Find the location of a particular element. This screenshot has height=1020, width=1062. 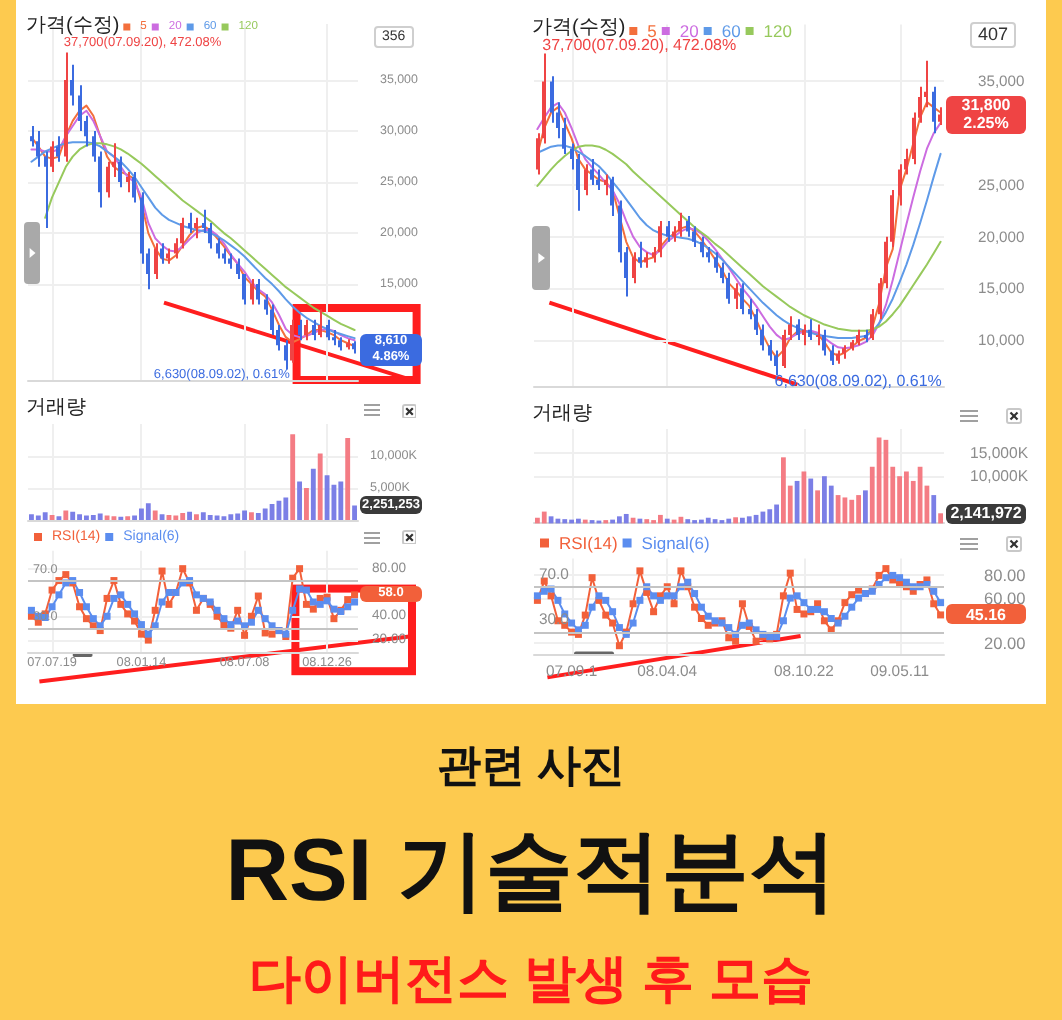

y-tick-label: 60.00 is located at coordinates (1005, 598).